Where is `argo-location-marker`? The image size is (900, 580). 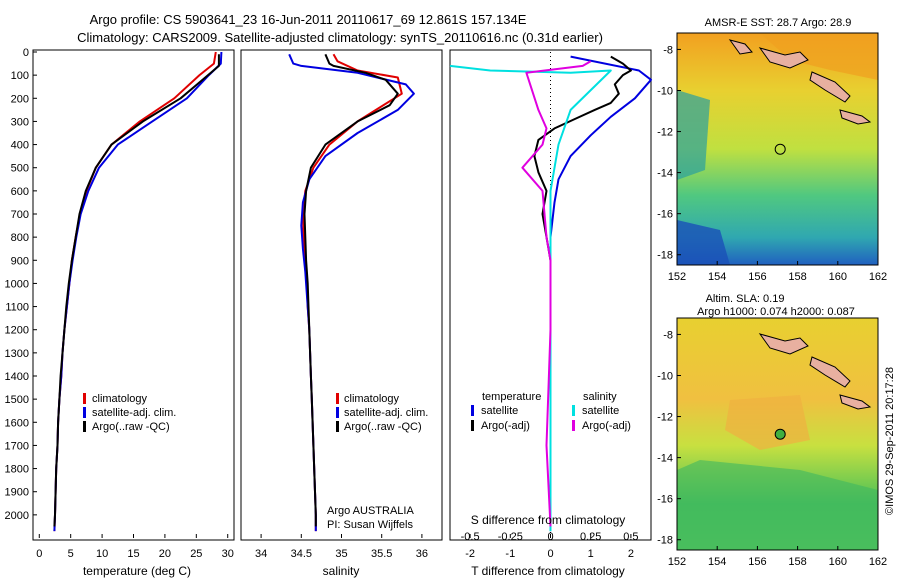 argo-location-marker is located at coordinates (780, 149).